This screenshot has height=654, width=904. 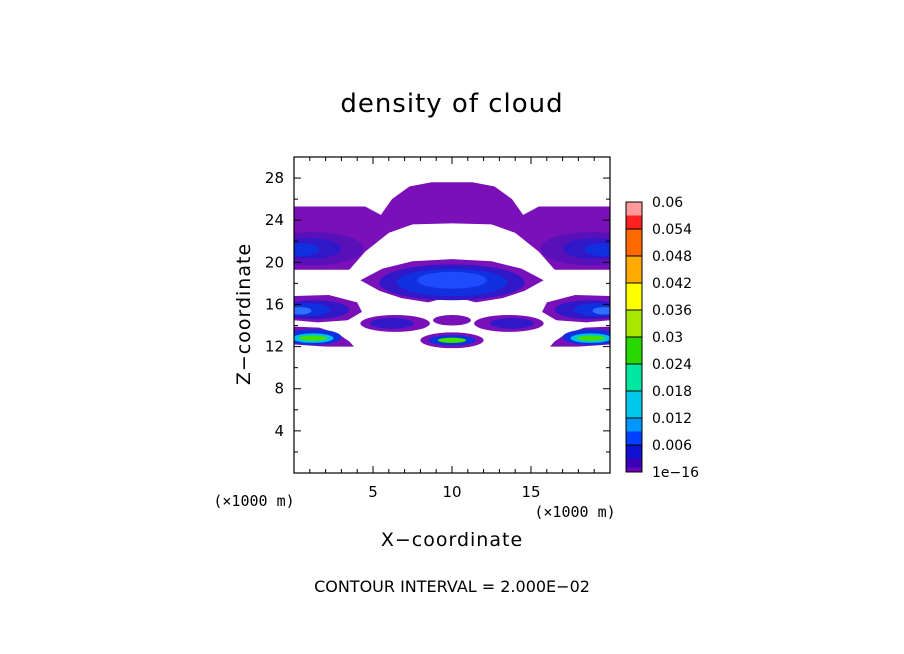 What do you see at coordinates (672, 284) in the screenshot?
I see `colorbar-label: 0.042` at bounding box center [672, 284].